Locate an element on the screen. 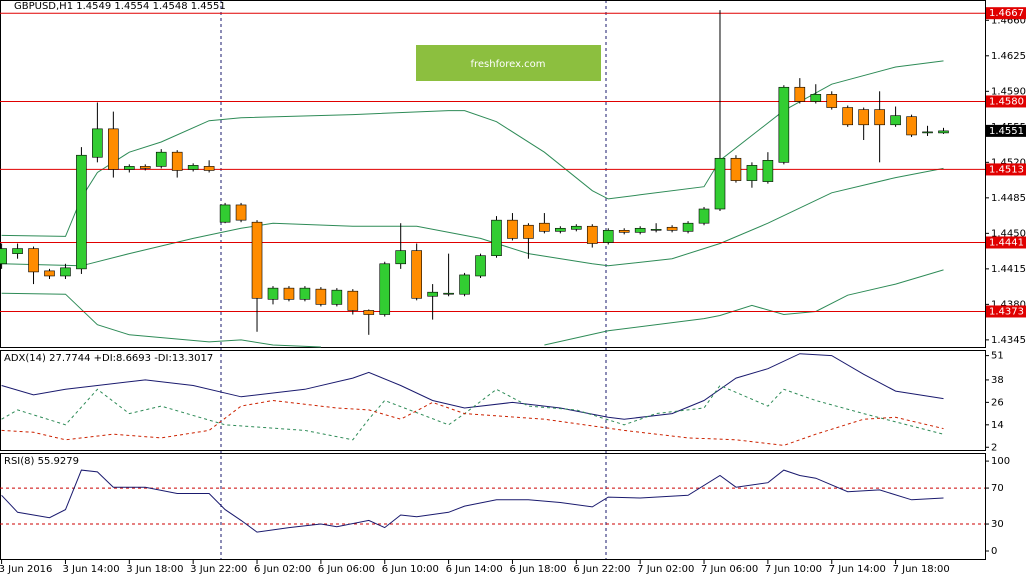 Image resolution: width=1027 pixels, height=575 pixels. y-tick-label: 30 is located at coordinates (997, 524).